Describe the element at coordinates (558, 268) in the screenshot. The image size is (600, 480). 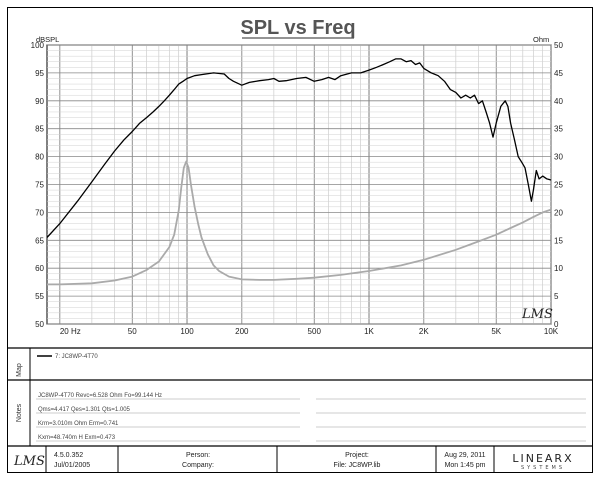
I see `y-tick-label-right: 10` at that location.